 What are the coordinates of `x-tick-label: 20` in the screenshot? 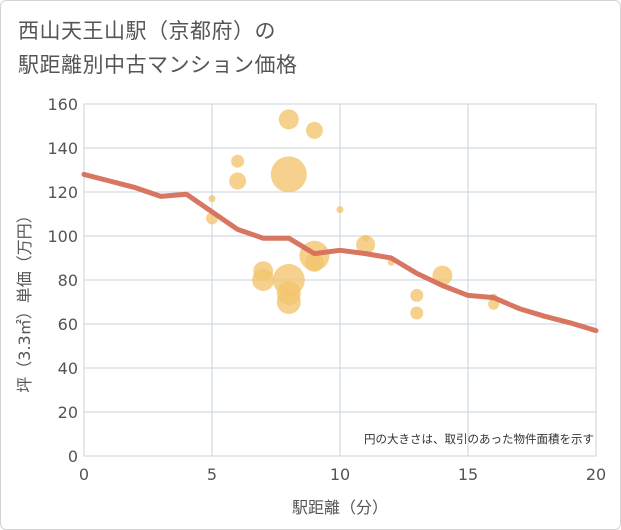 It's located at (596, 474).